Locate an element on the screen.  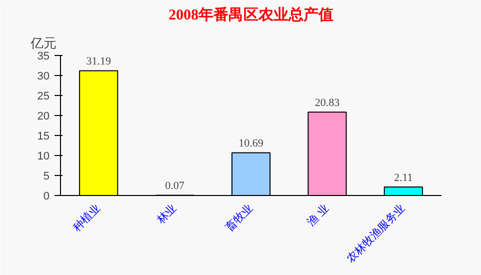
x-tick-label: 林业 is located at coordinates (167, 215).